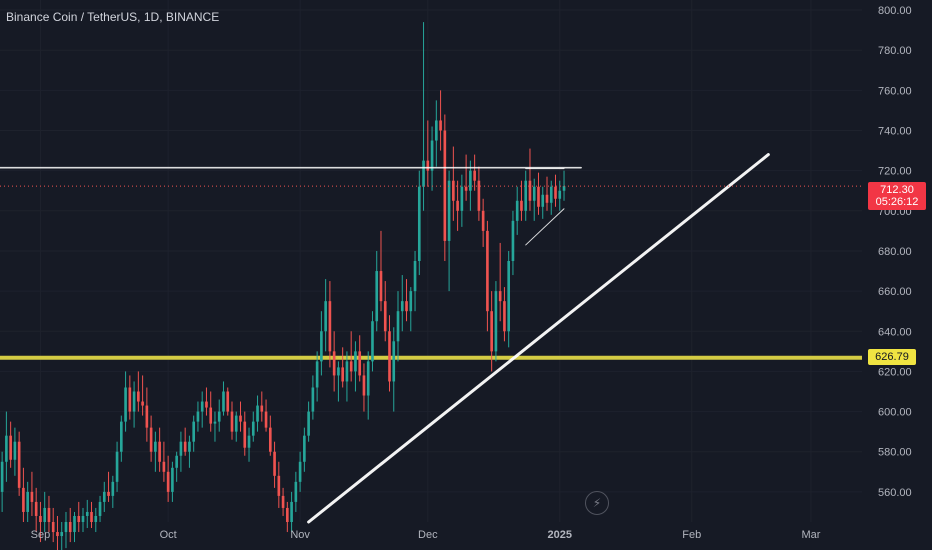  Describe the element at coordinates (895, 493) in the screenshot. I see `y-tick-label: 560.00` at that location.